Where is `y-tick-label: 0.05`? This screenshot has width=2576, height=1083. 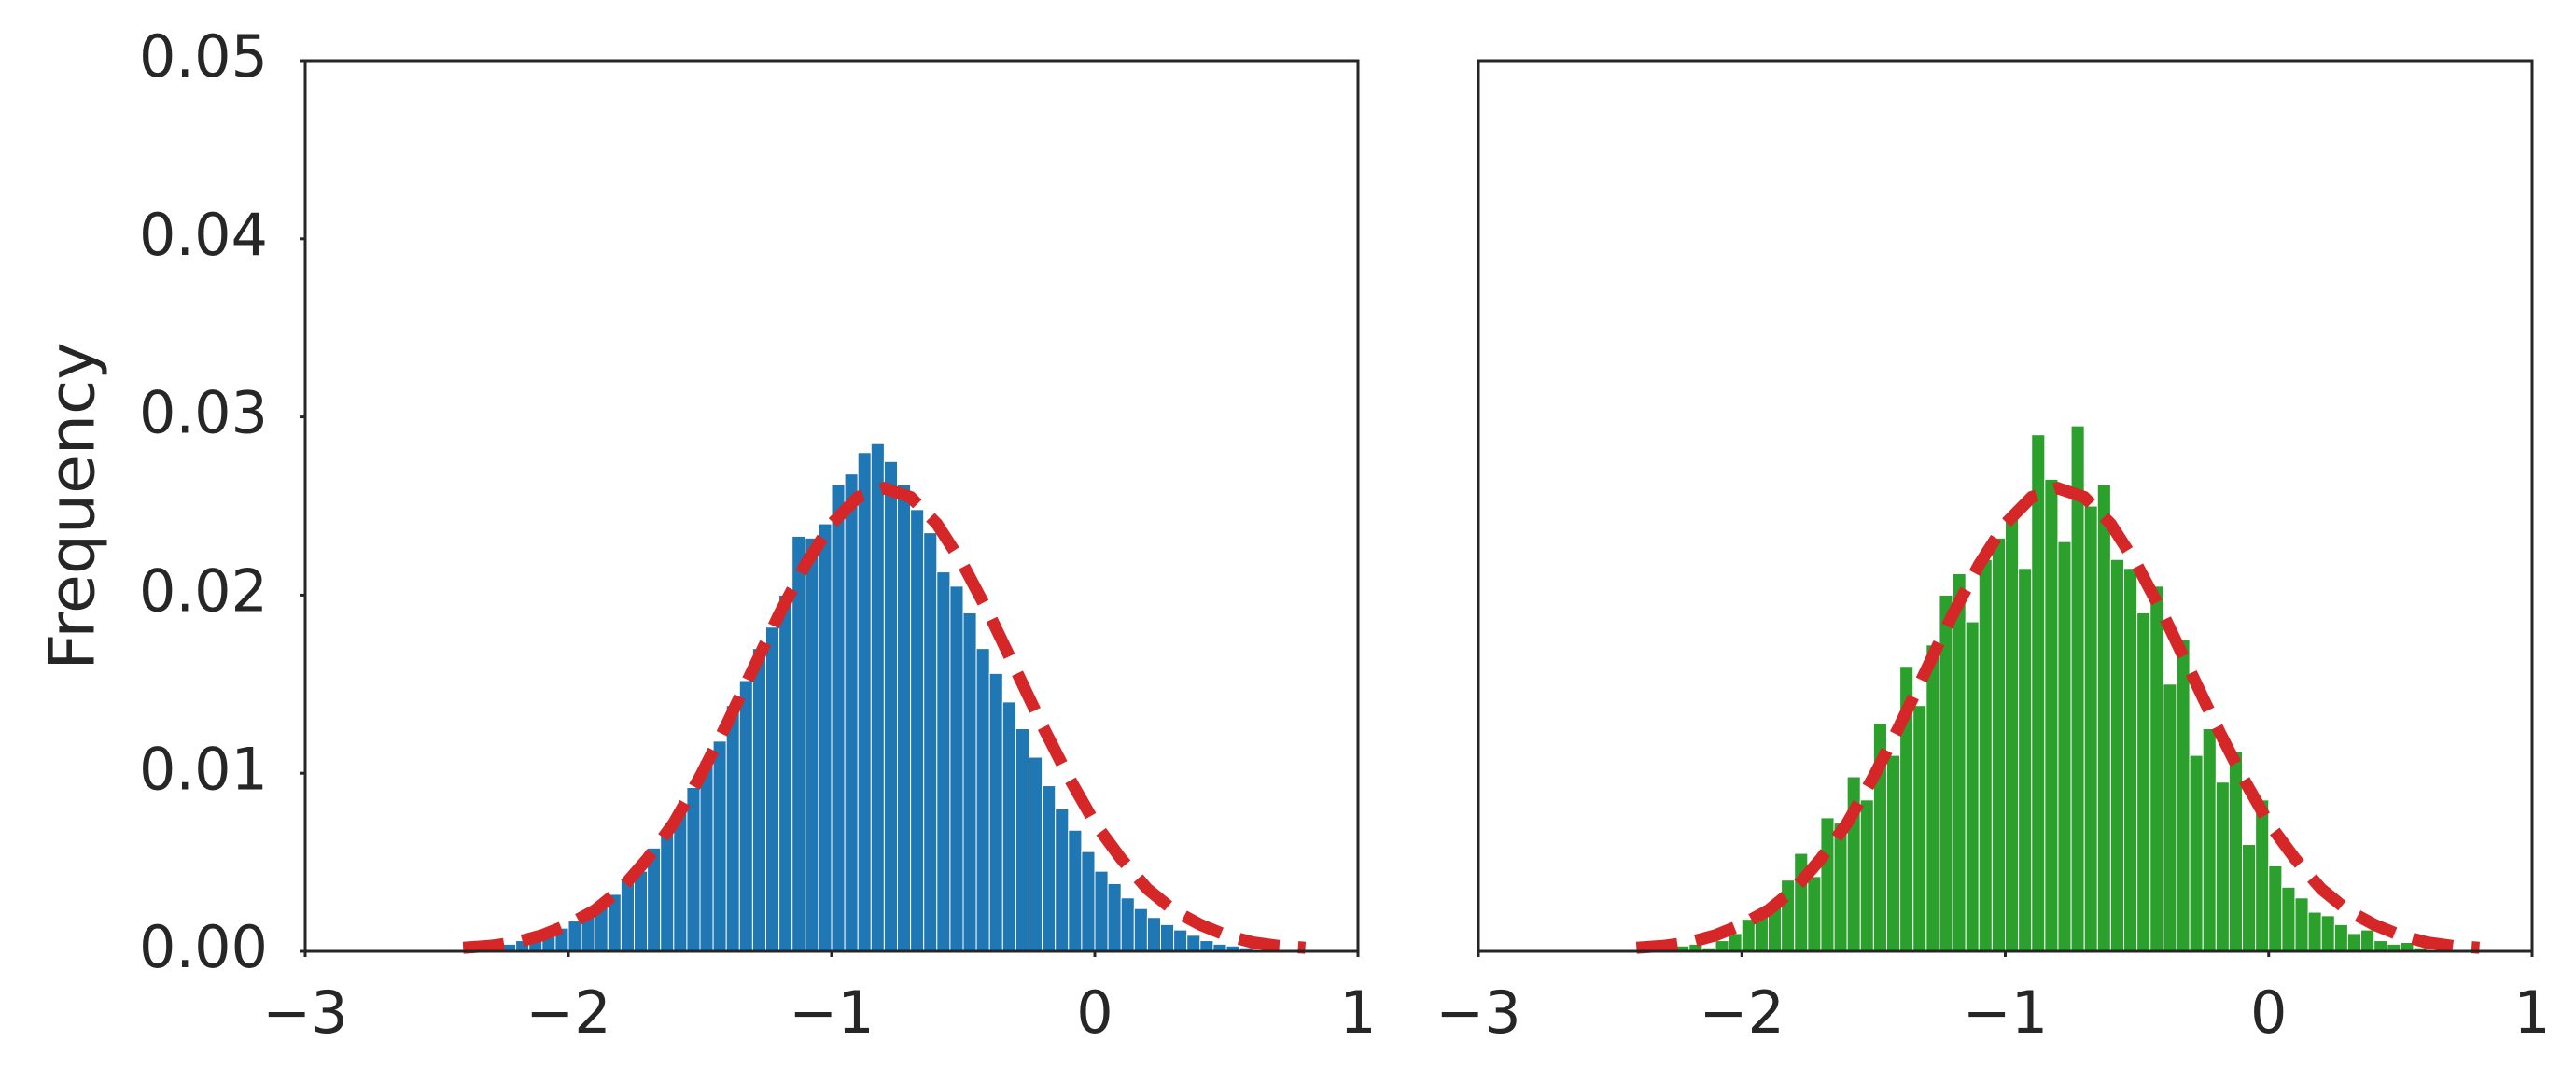 y-tick-label: 0.05 is located at coordinates (203, 56).